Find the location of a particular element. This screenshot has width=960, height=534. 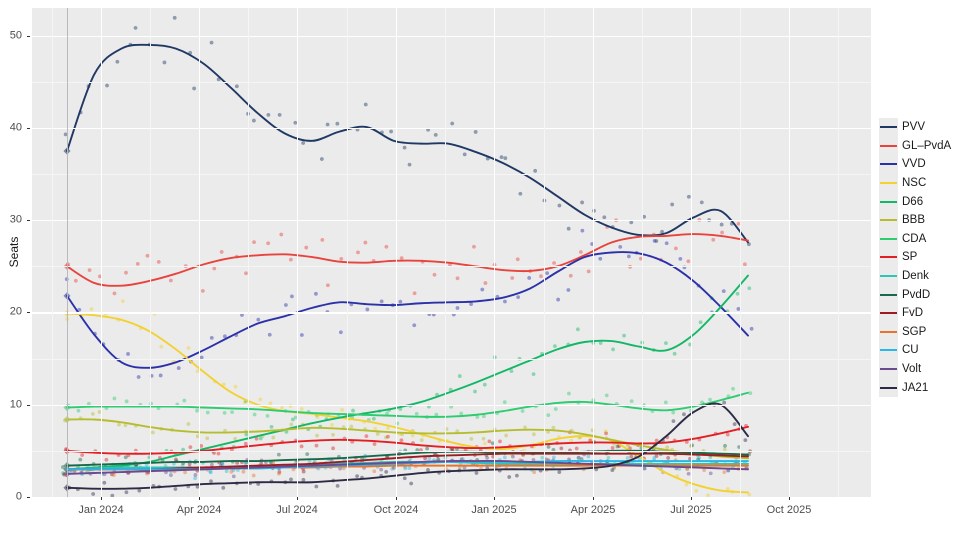

legend-item-volt: Volt is located at coordinates (915, 369).